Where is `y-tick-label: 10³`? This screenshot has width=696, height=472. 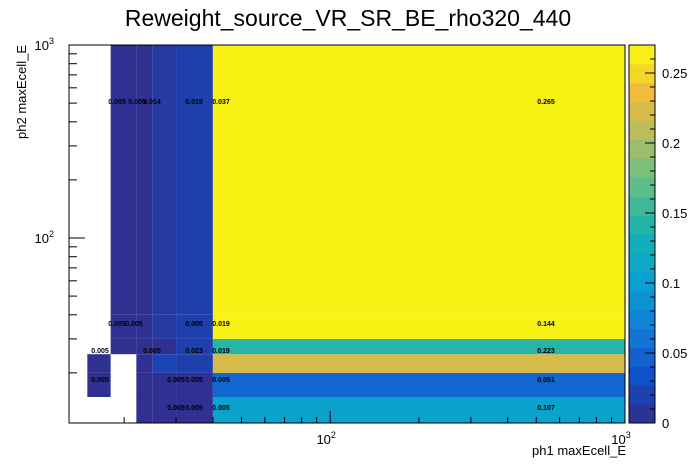
y-tick-label: 10³ is located at coordinates (44, 44).